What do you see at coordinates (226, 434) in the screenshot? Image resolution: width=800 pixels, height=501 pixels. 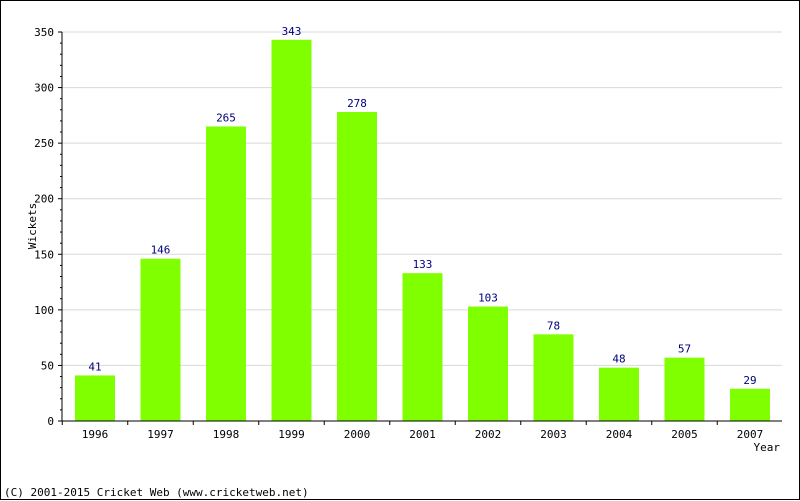 I see `x-tick-label: 1998` at bounding box center [226, 434].